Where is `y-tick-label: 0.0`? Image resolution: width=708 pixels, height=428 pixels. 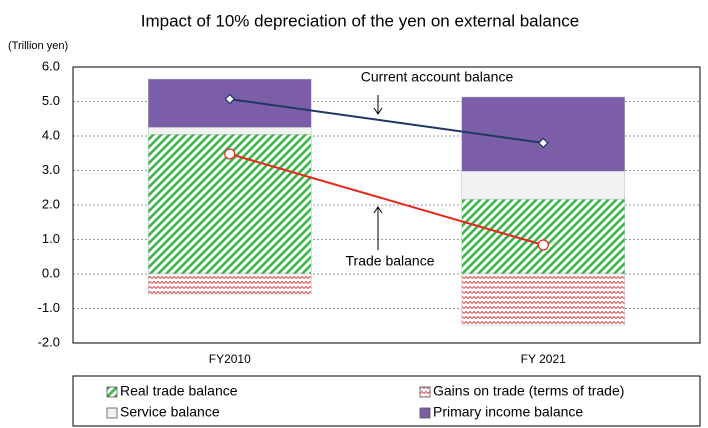
y-tick-label: 0.0 is located at coordinates (51, 272).